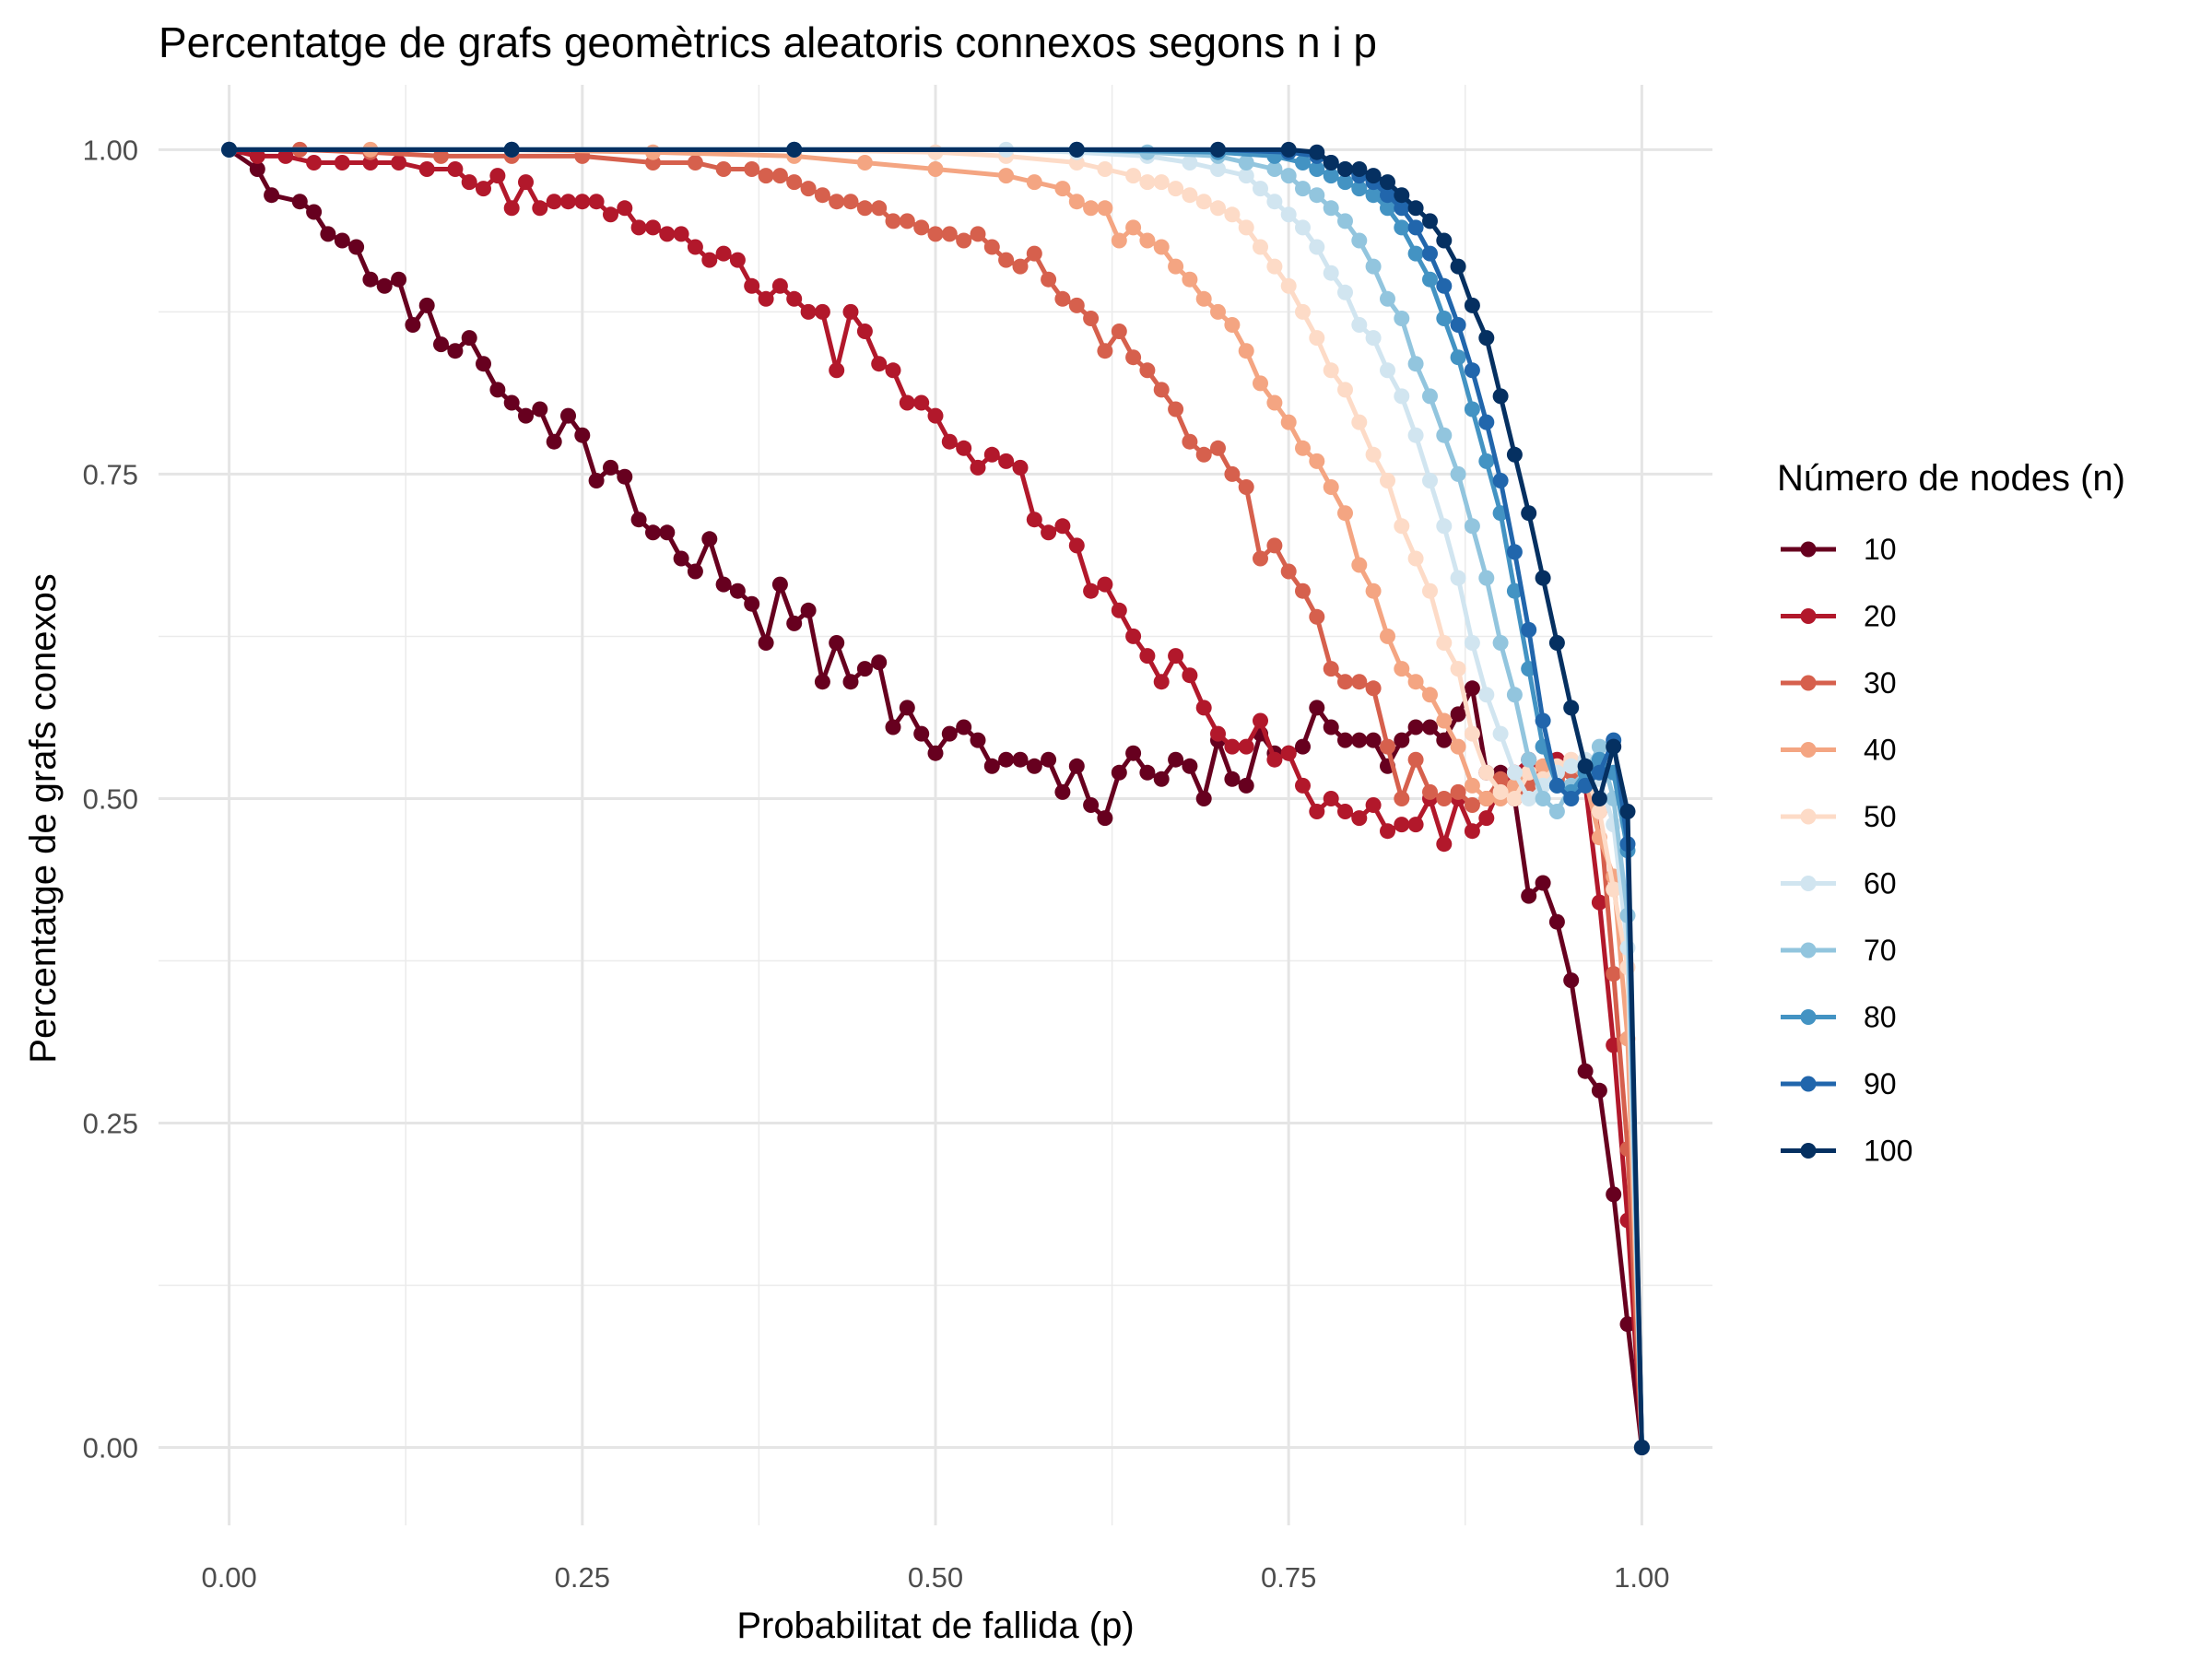 The width and height of the screenshot is (2212, 1659). I want to click on y-axis-title: Percentatge de grafs conexos, so click(43, 818).